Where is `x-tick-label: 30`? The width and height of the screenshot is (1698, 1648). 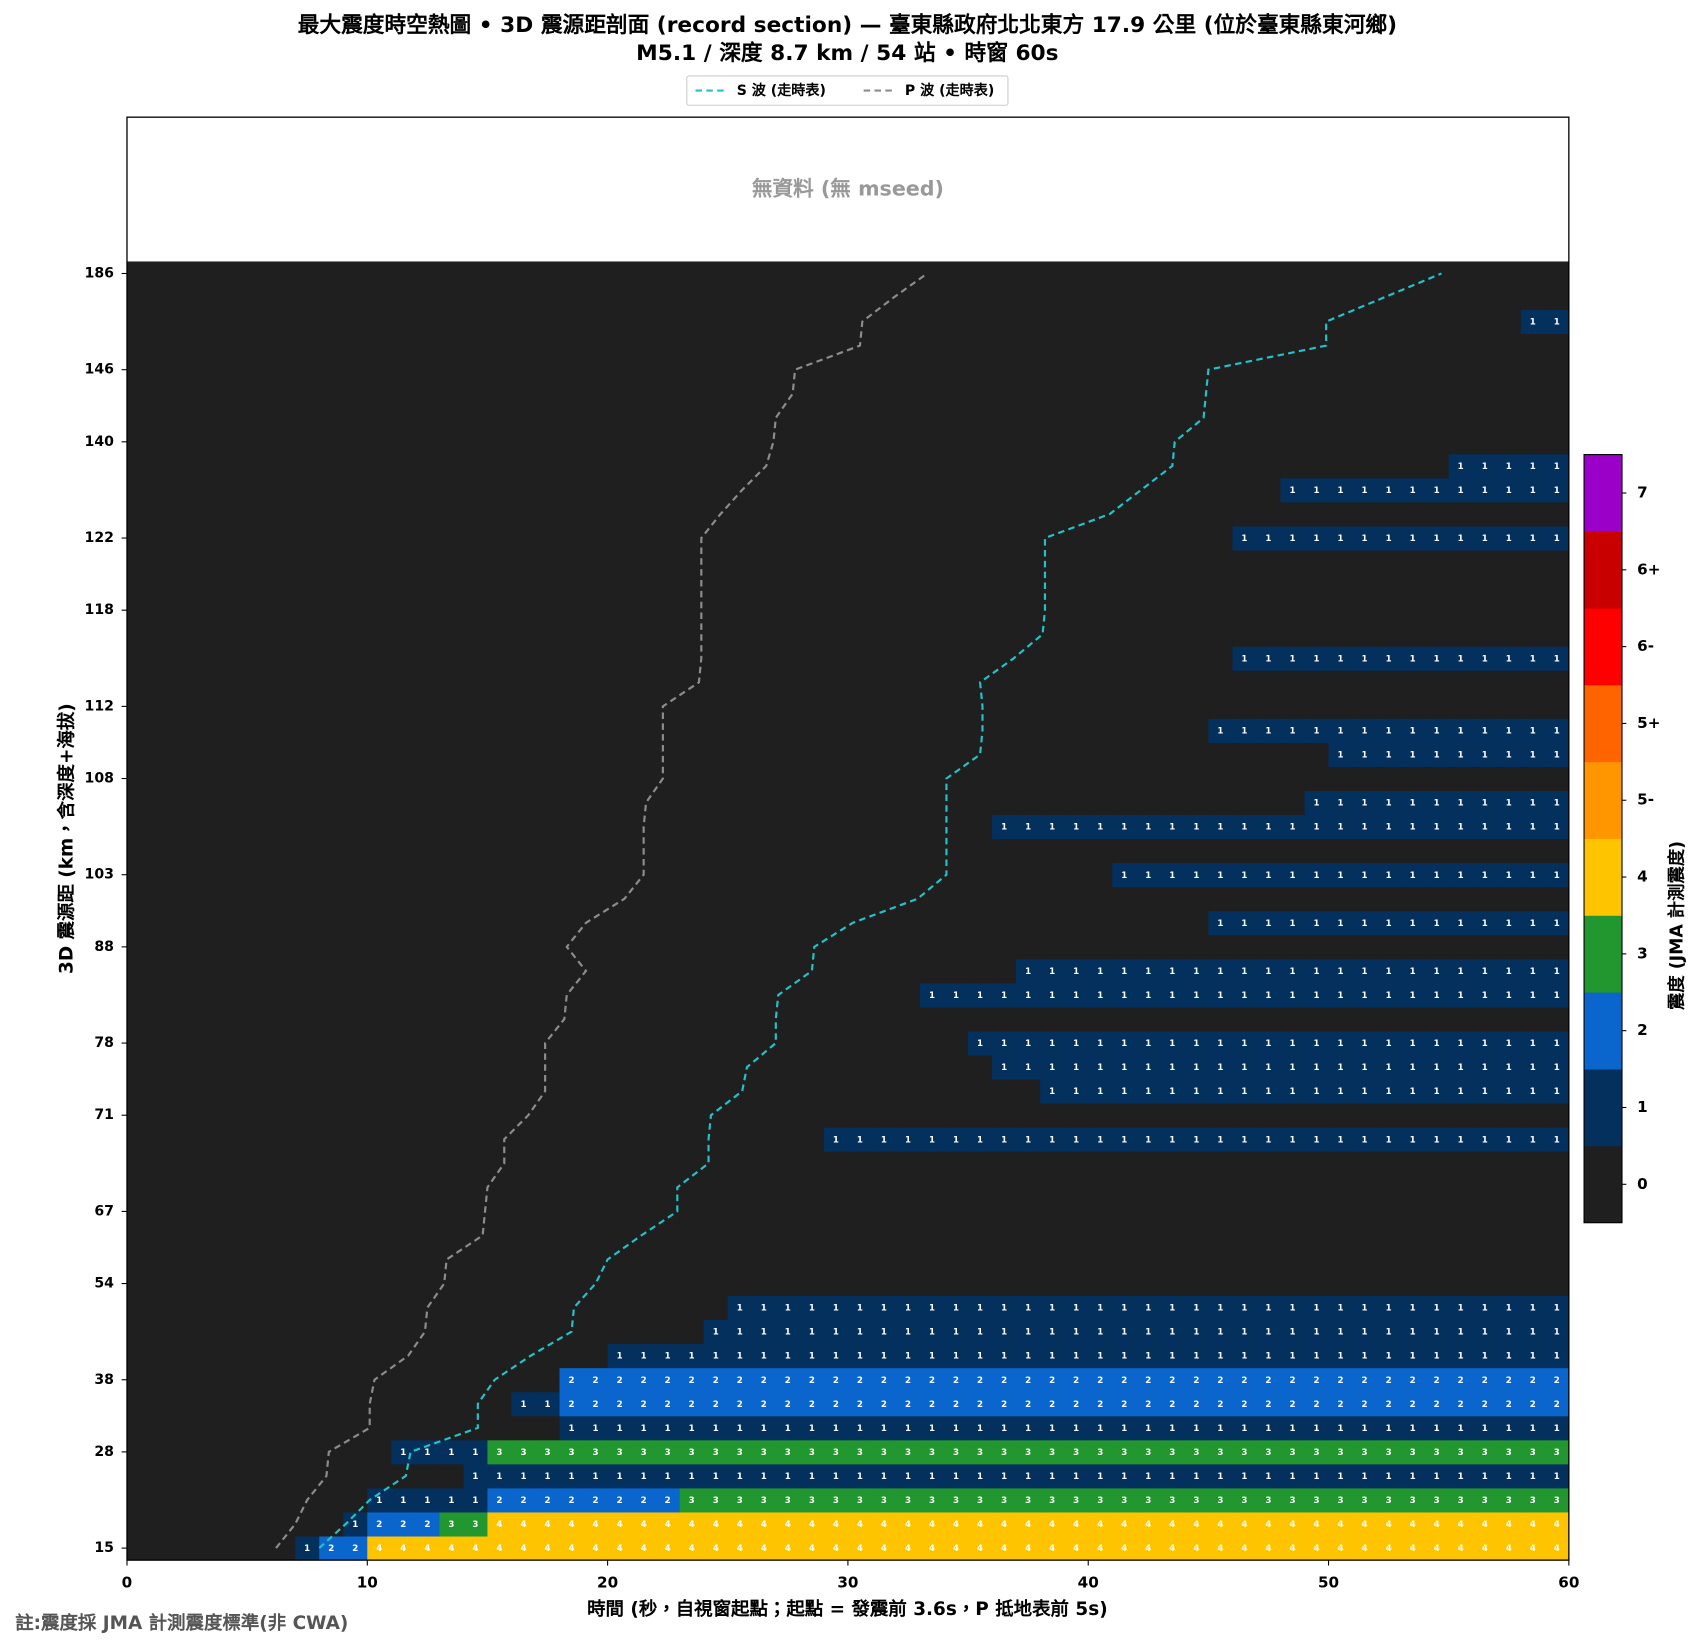
x-tick-label: 30 is located at coordinates (847, 1582).